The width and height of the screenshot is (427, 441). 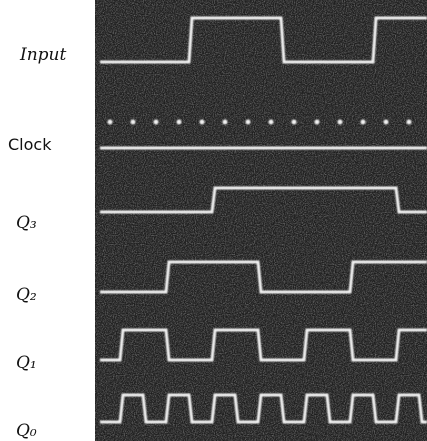 What do you see at coordinates (263, 345) in the screenshot?
I see `q1-trace` at bounding box center [263, 345].